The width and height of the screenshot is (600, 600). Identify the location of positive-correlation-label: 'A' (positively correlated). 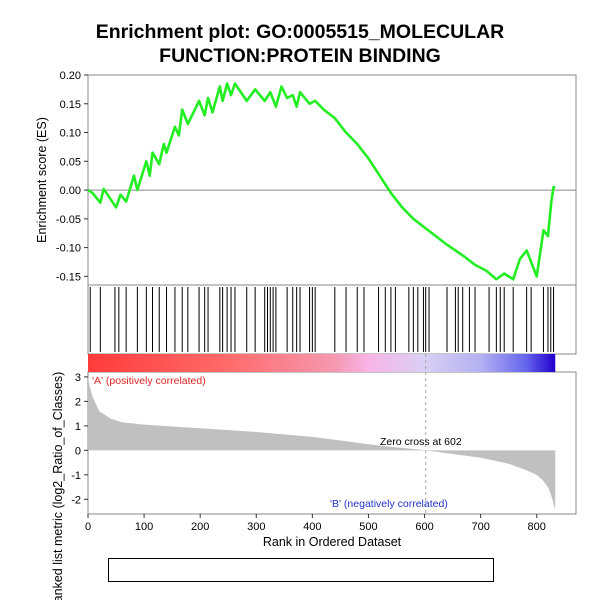
(149, 381).